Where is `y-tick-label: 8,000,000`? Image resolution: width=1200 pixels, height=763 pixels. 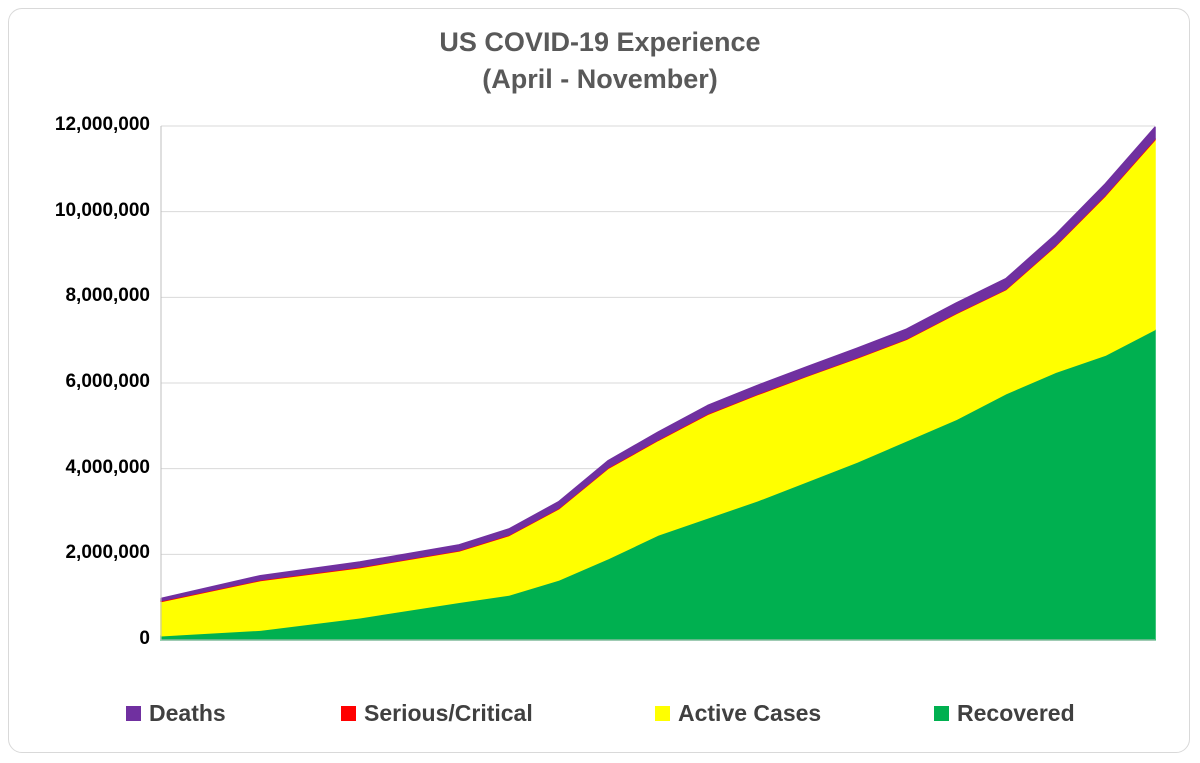
y-tick-label: 8,000,000 is located at coordinates (107, 296).